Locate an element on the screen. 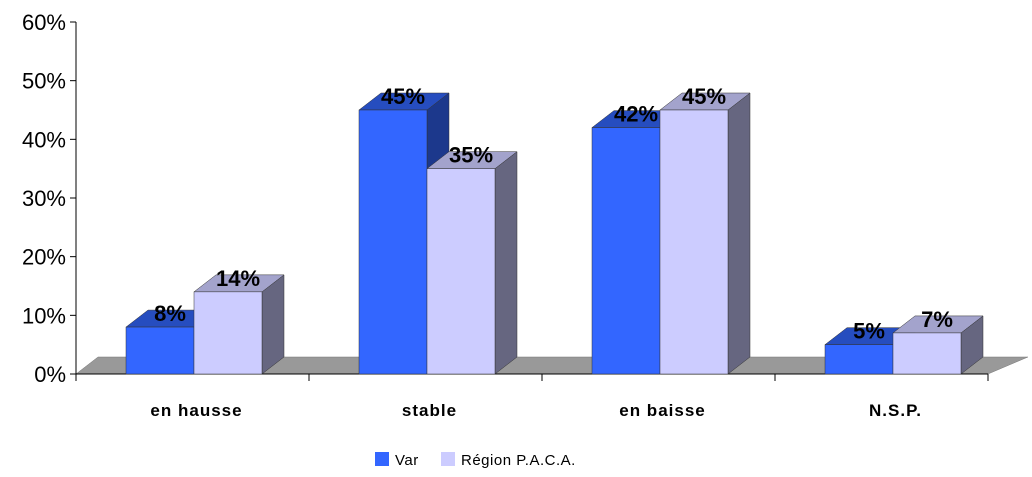 This screenshot has width=1032, height=477. legend-item: Région P.A.C.A. is located at coordinates (508, 460).